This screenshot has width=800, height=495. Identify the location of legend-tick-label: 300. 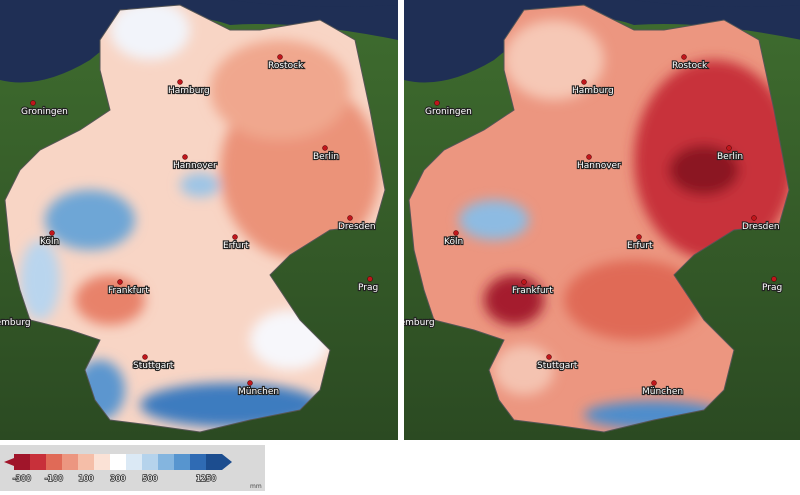
(117, 478).